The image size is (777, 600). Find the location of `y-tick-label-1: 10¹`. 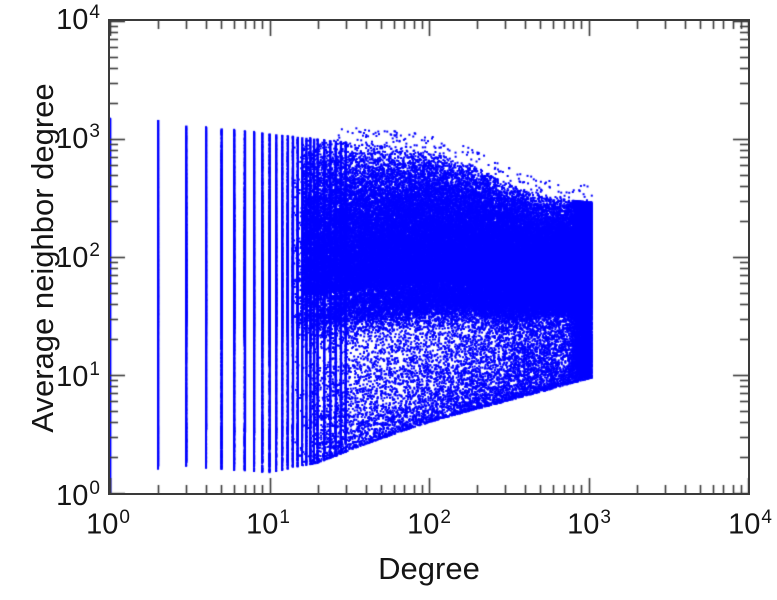

y-tick-label-1: 10¹ is located at coordinates (78, 376).